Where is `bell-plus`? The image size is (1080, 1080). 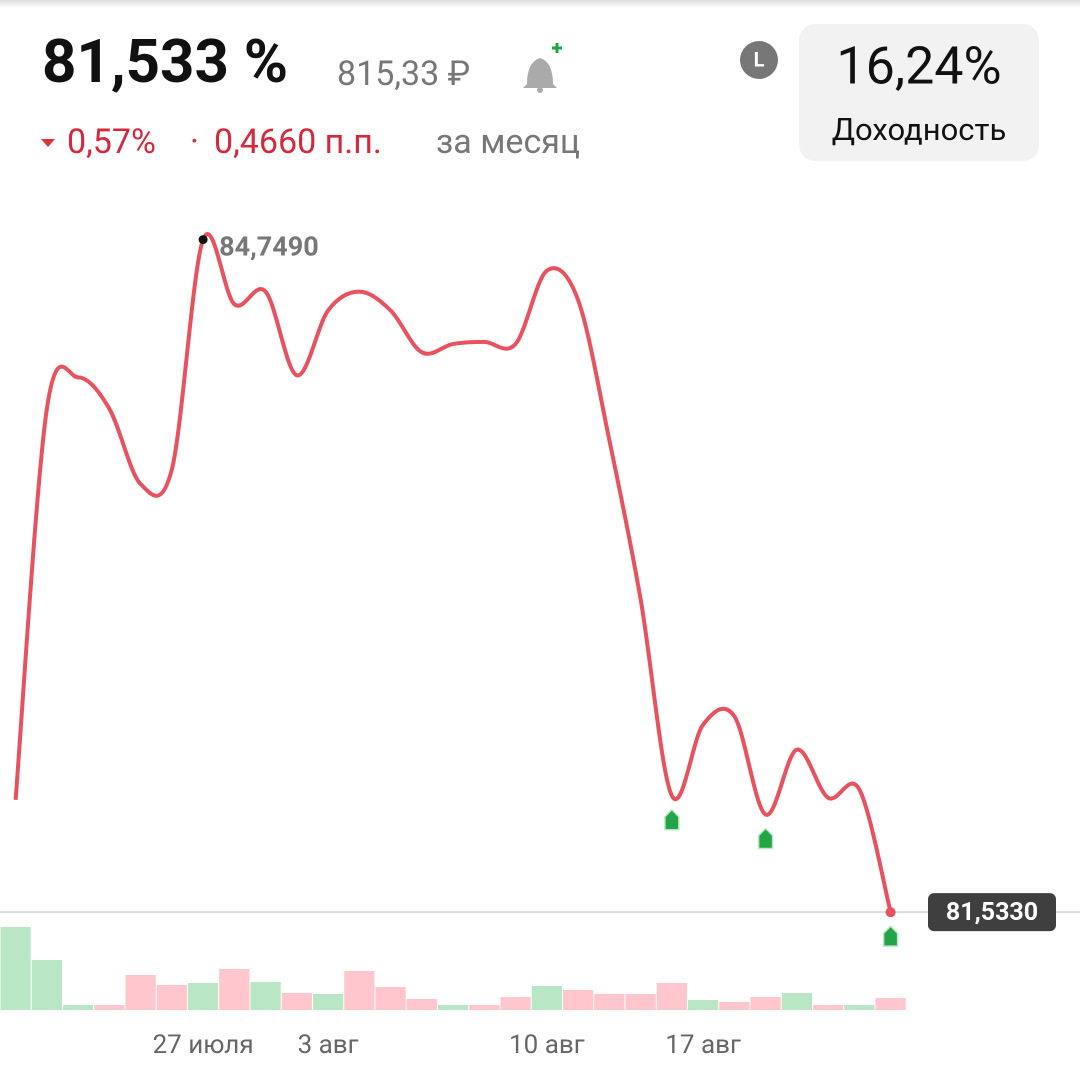
bell-plus is located at coordinates (557, 48).